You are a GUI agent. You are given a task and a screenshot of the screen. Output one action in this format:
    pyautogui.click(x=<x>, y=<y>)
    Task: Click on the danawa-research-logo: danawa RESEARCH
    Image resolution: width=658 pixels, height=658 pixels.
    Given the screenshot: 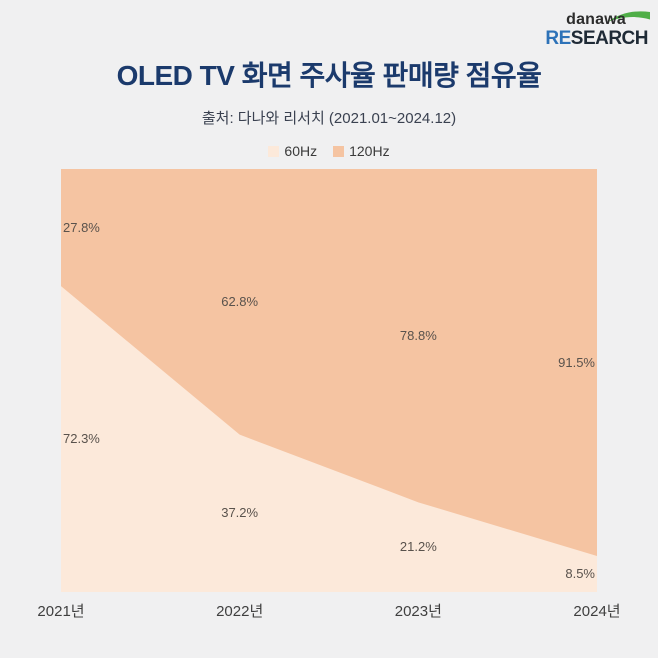 What is the action you would take?
    pyautogui.click(x=598, y=29)
    